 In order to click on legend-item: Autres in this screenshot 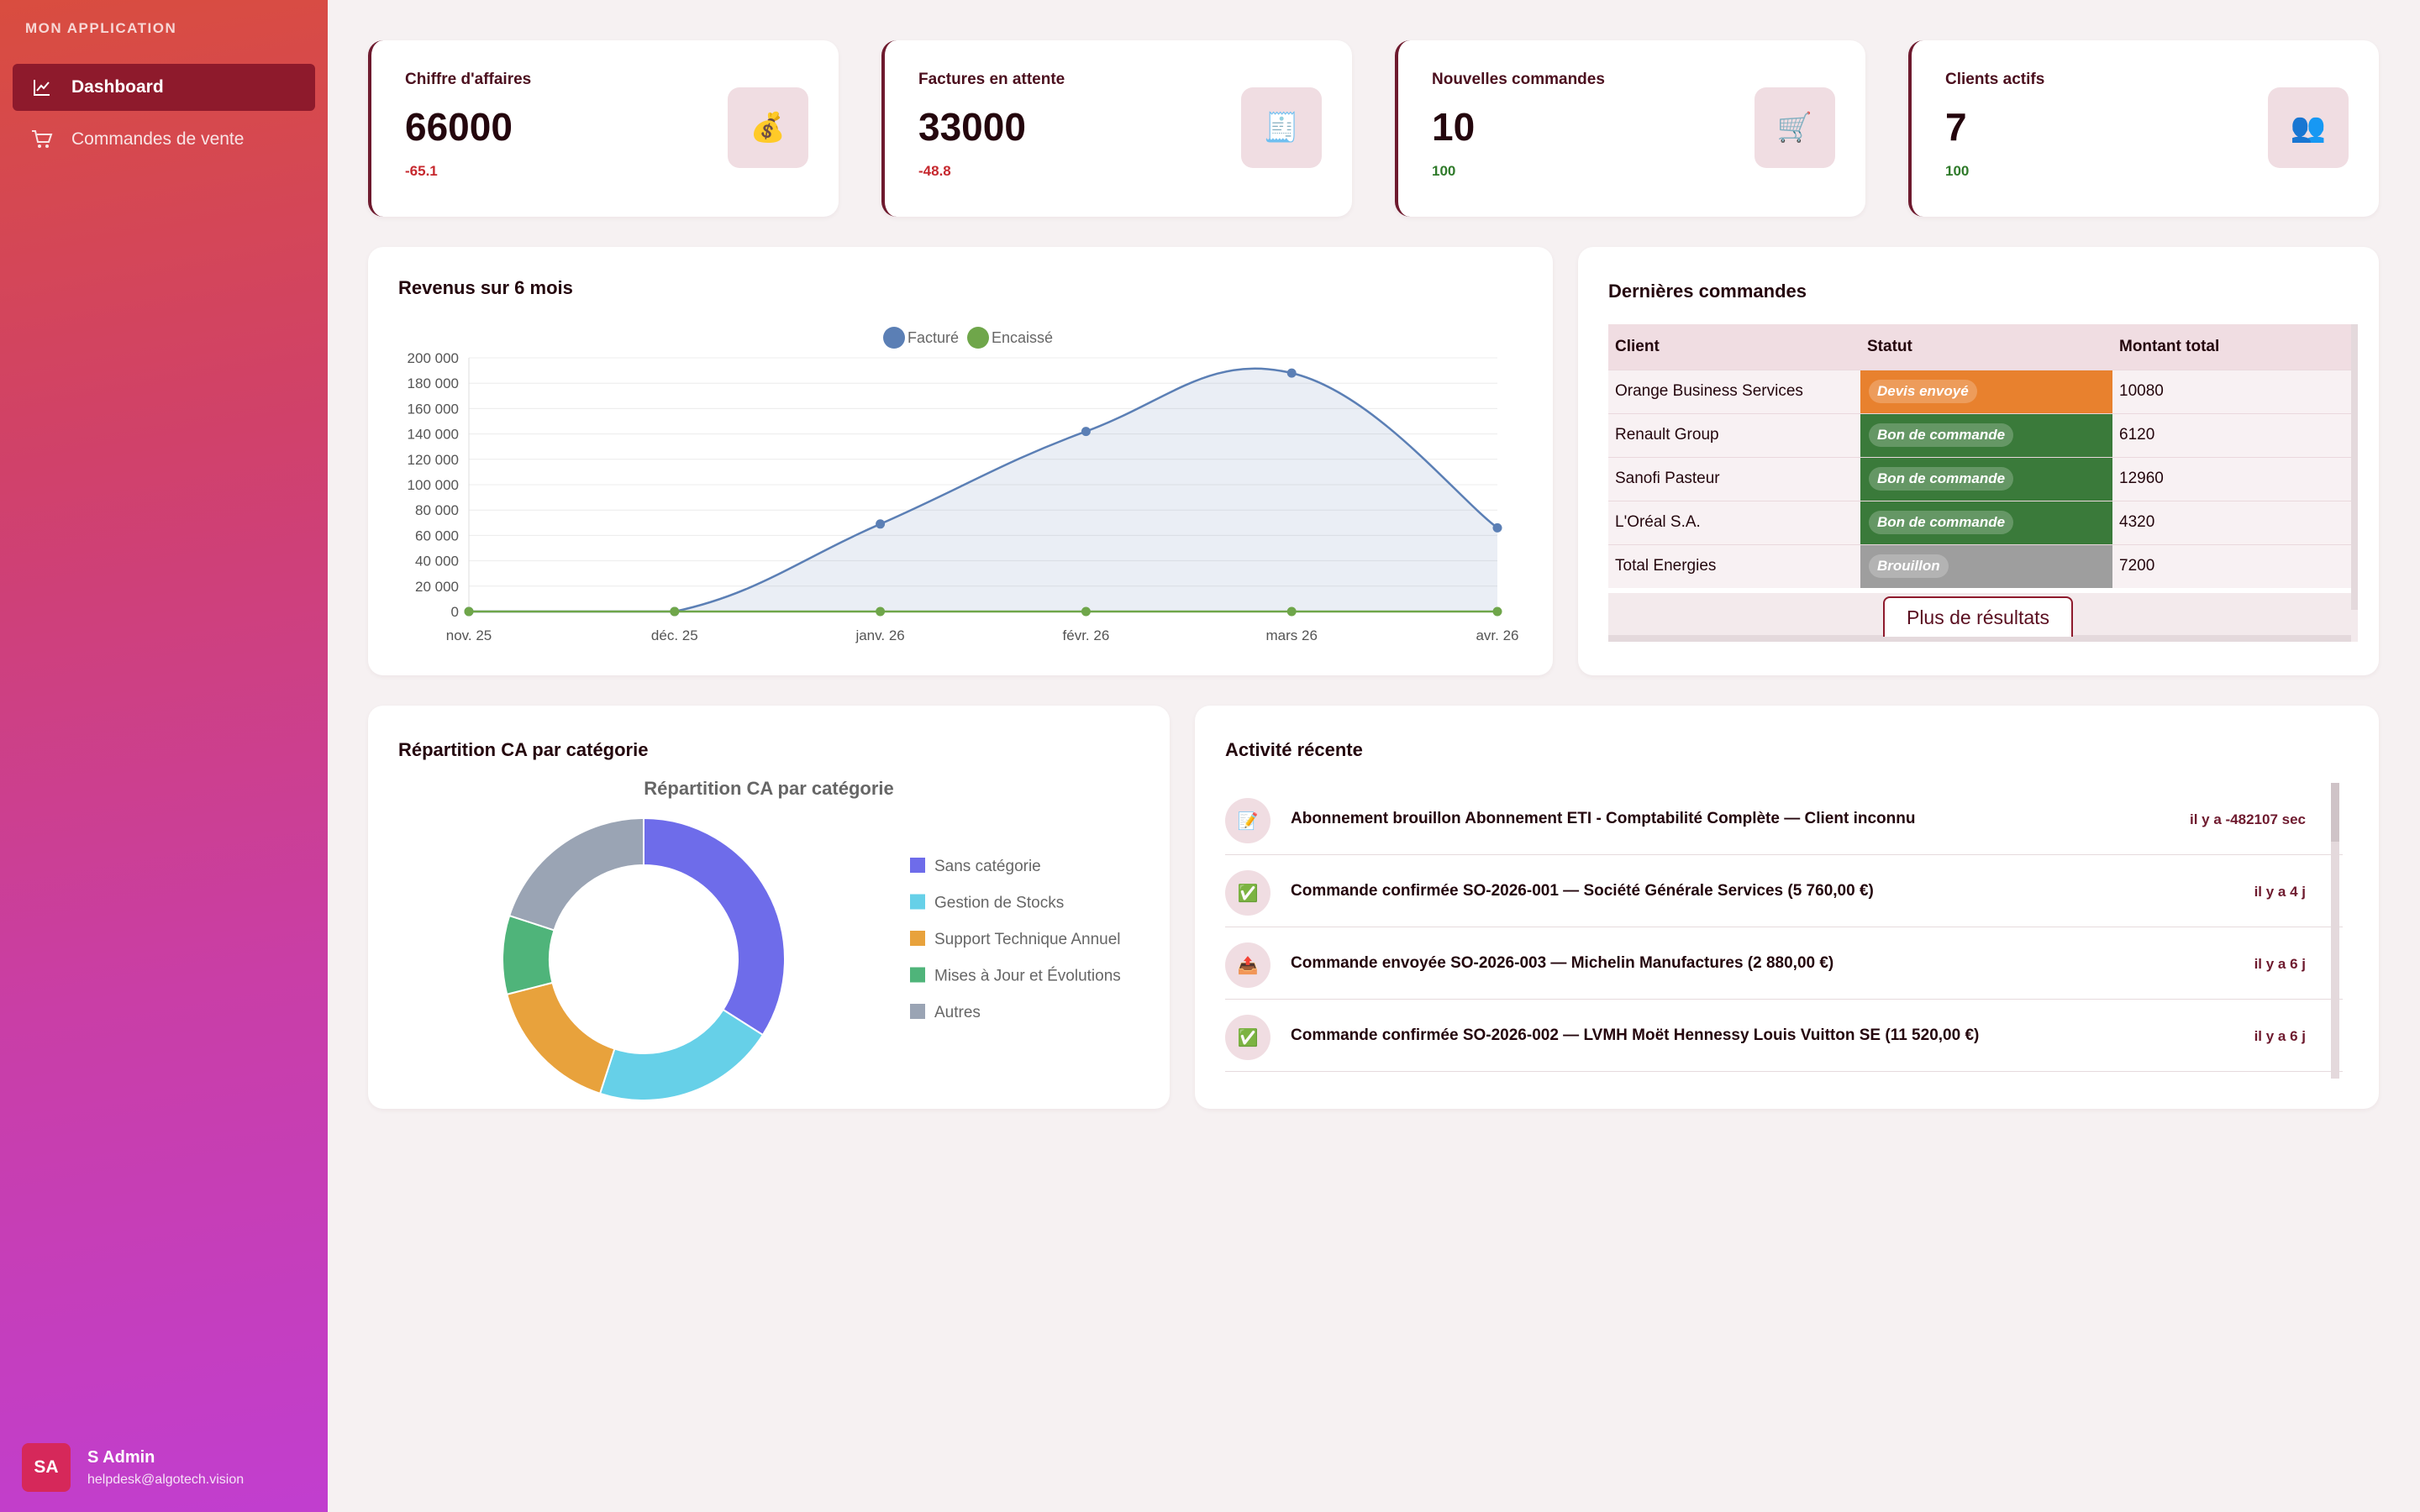, I will do `click(945, 1012)`.